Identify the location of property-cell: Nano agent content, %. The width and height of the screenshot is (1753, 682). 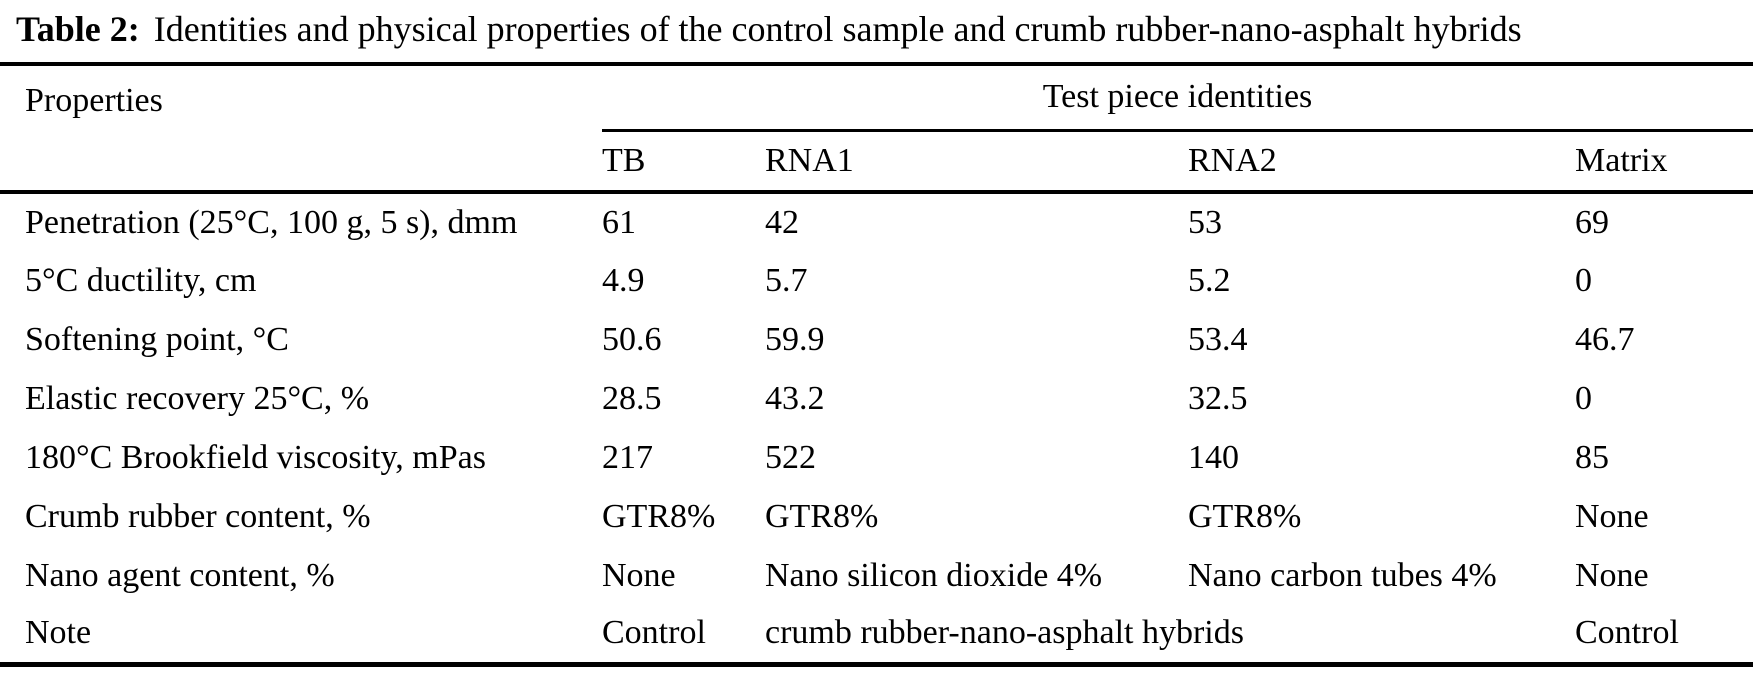
(180, 575).